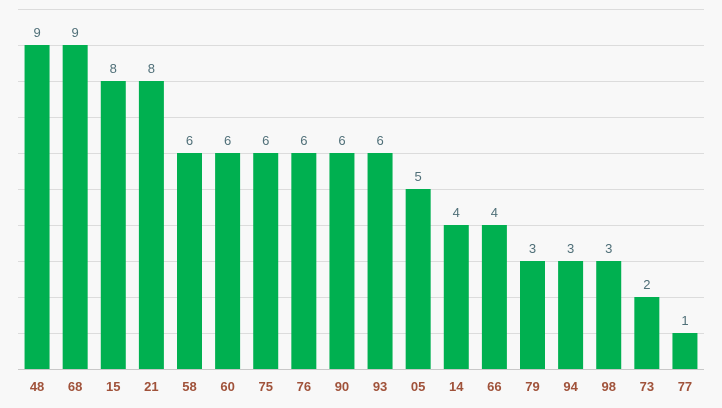  Describe the element at coordinates (684, 320) in the screenshot. I see `data-label-77: 1` at that location.